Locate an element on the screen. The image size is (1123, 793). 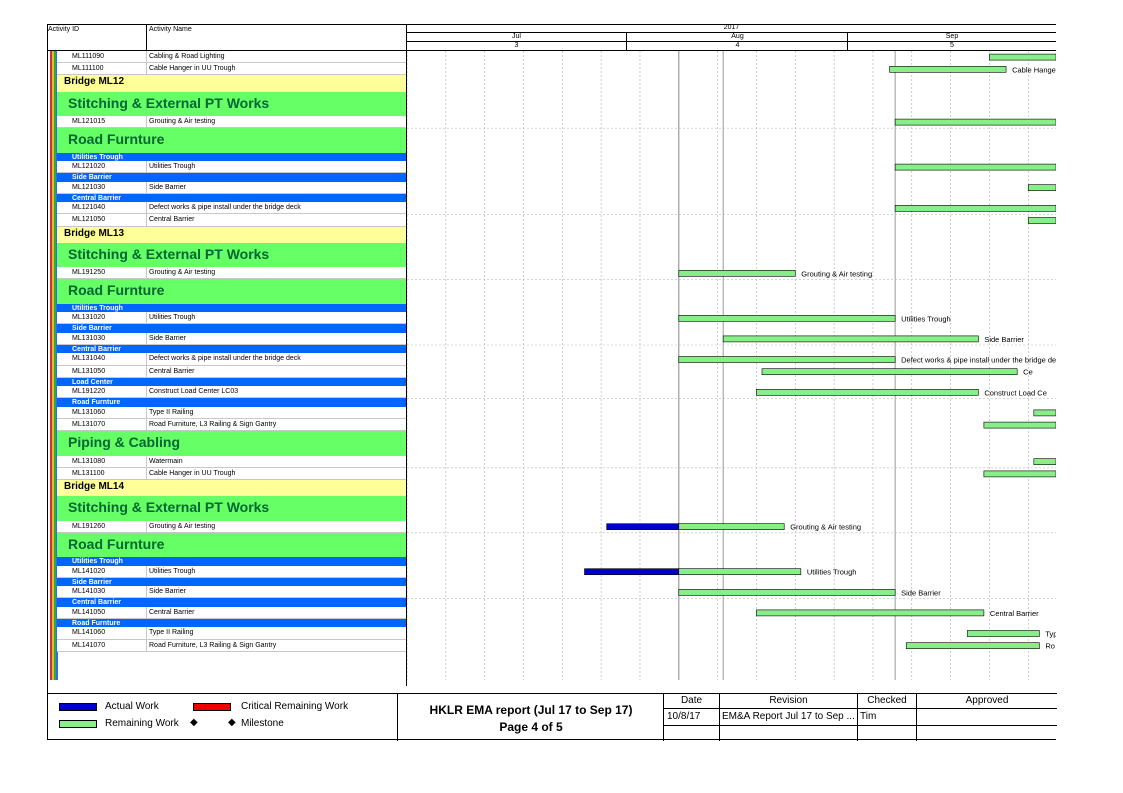
activity-id: ML111090 is located at coordinates (88, 56).